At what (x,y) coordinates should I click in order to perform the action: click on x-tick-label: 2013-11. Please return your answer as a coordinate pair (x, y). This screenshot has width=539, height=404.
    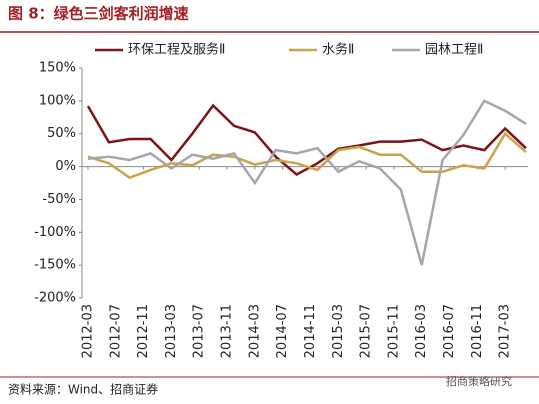
    Looking at the image, I should click on (227, 331).